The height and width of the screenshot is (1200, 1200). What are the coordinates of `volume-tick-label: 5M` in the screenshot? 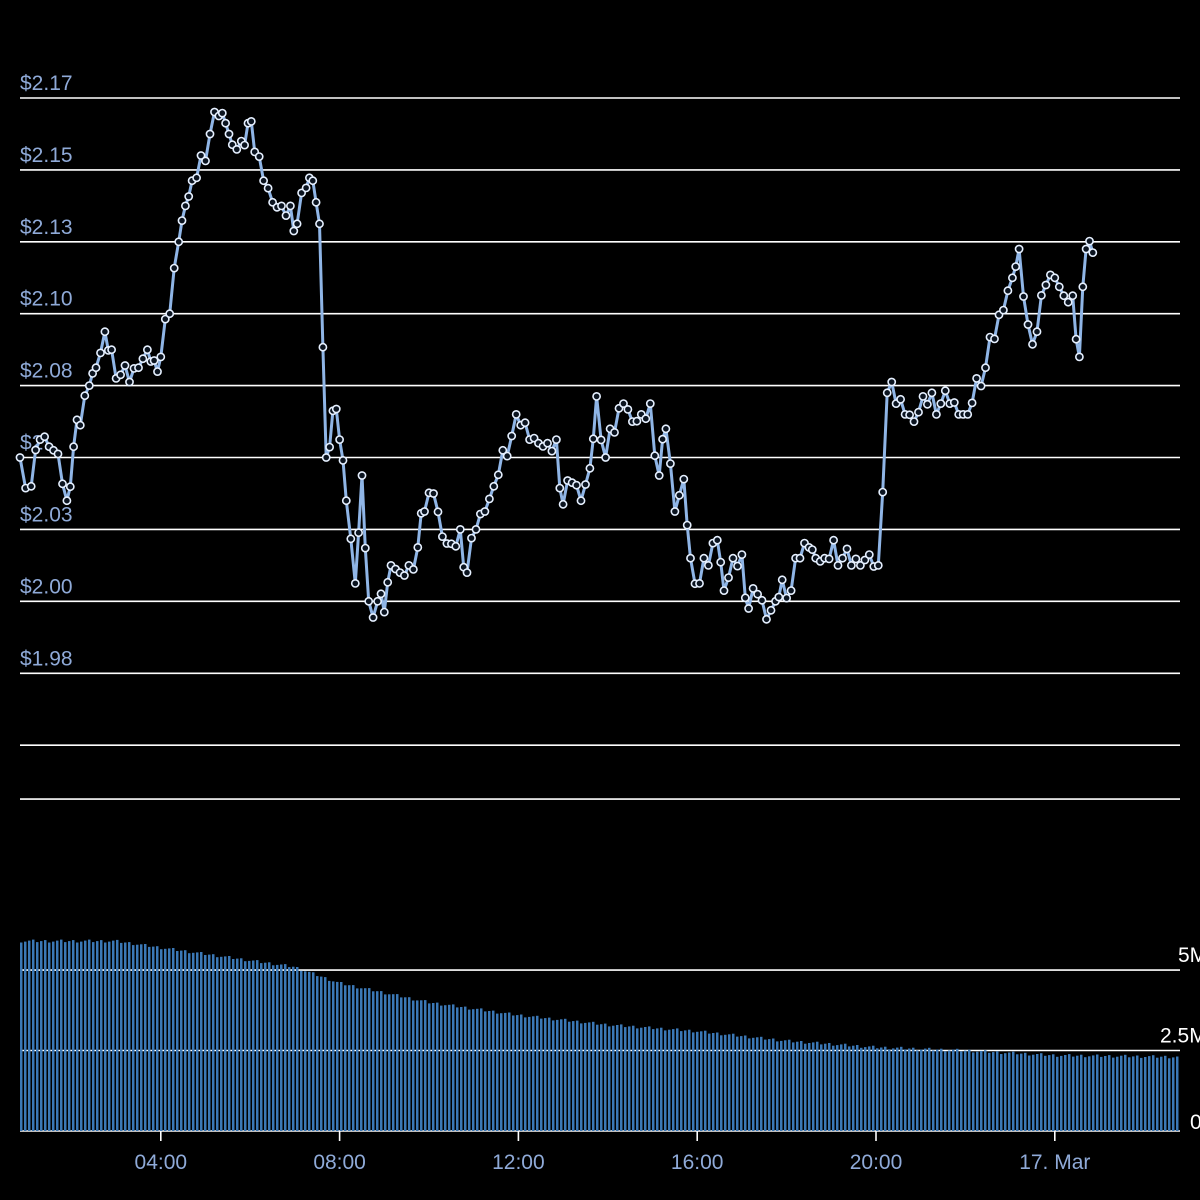 It's located at (1189, 955).